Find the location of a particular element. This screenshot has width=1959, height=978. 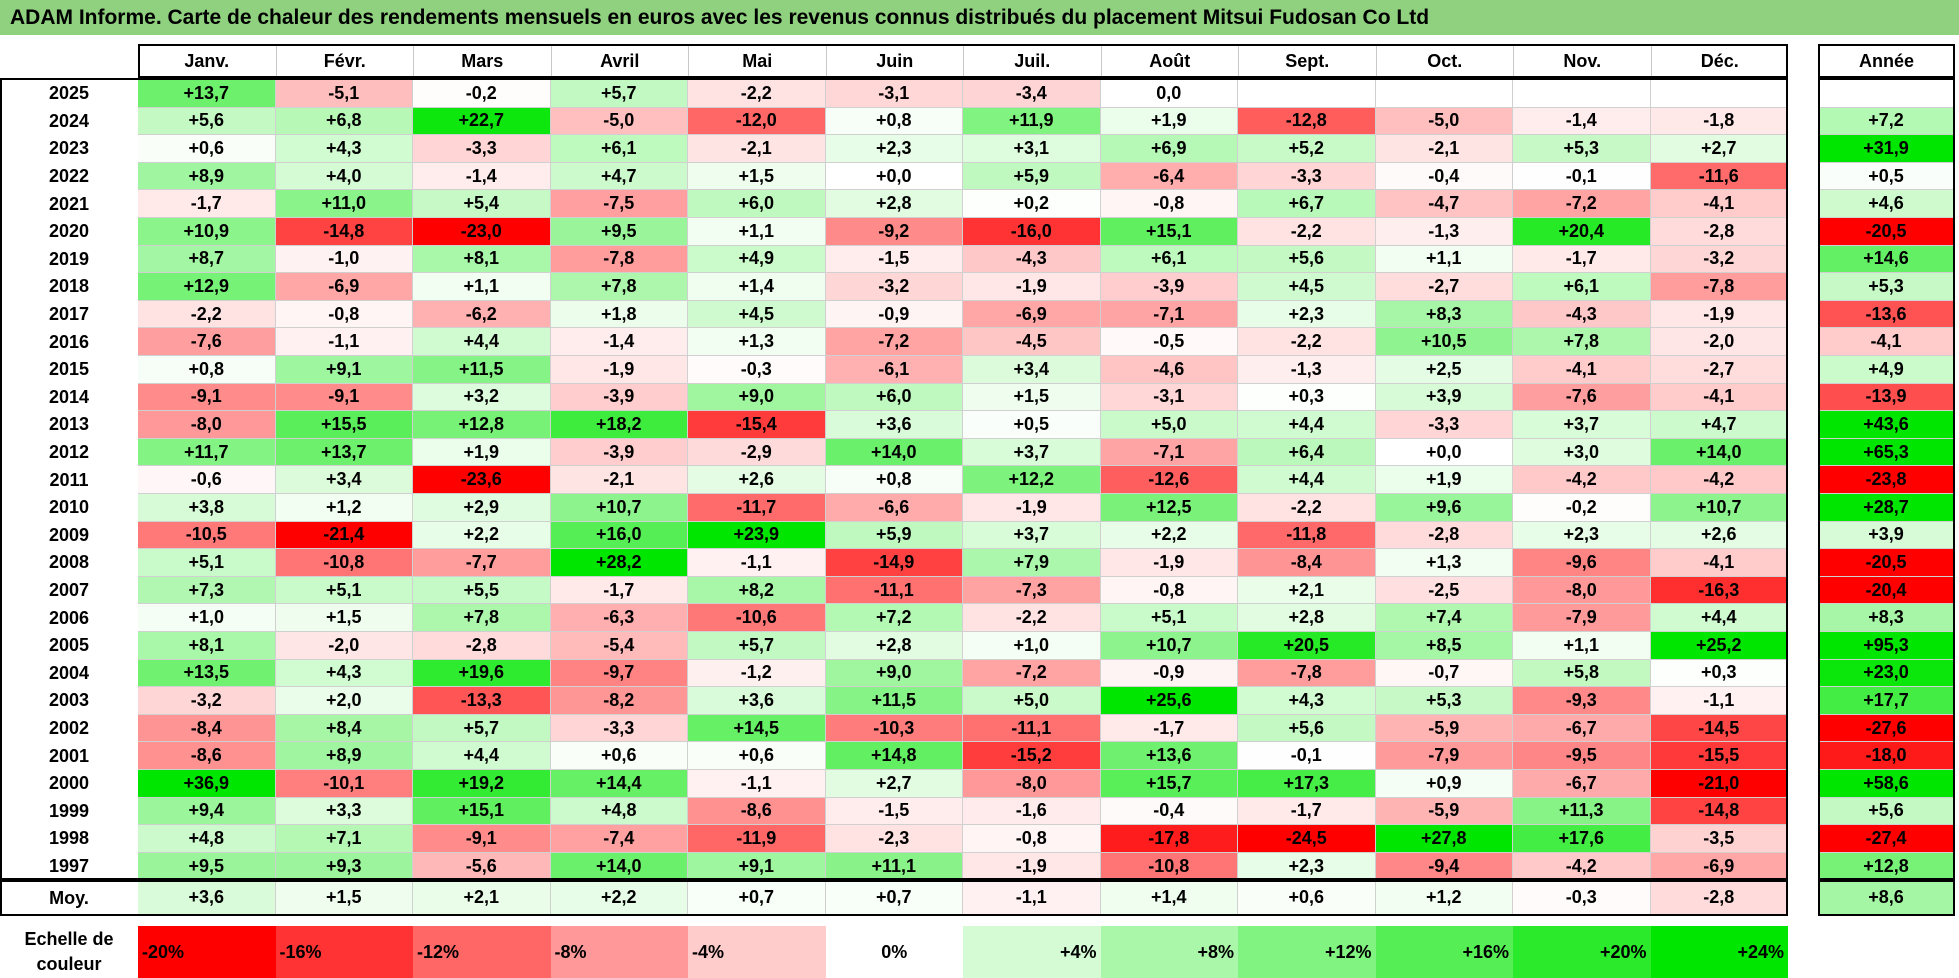

heatmap-cell: -7,9 is located at coordinates (1444, 756).